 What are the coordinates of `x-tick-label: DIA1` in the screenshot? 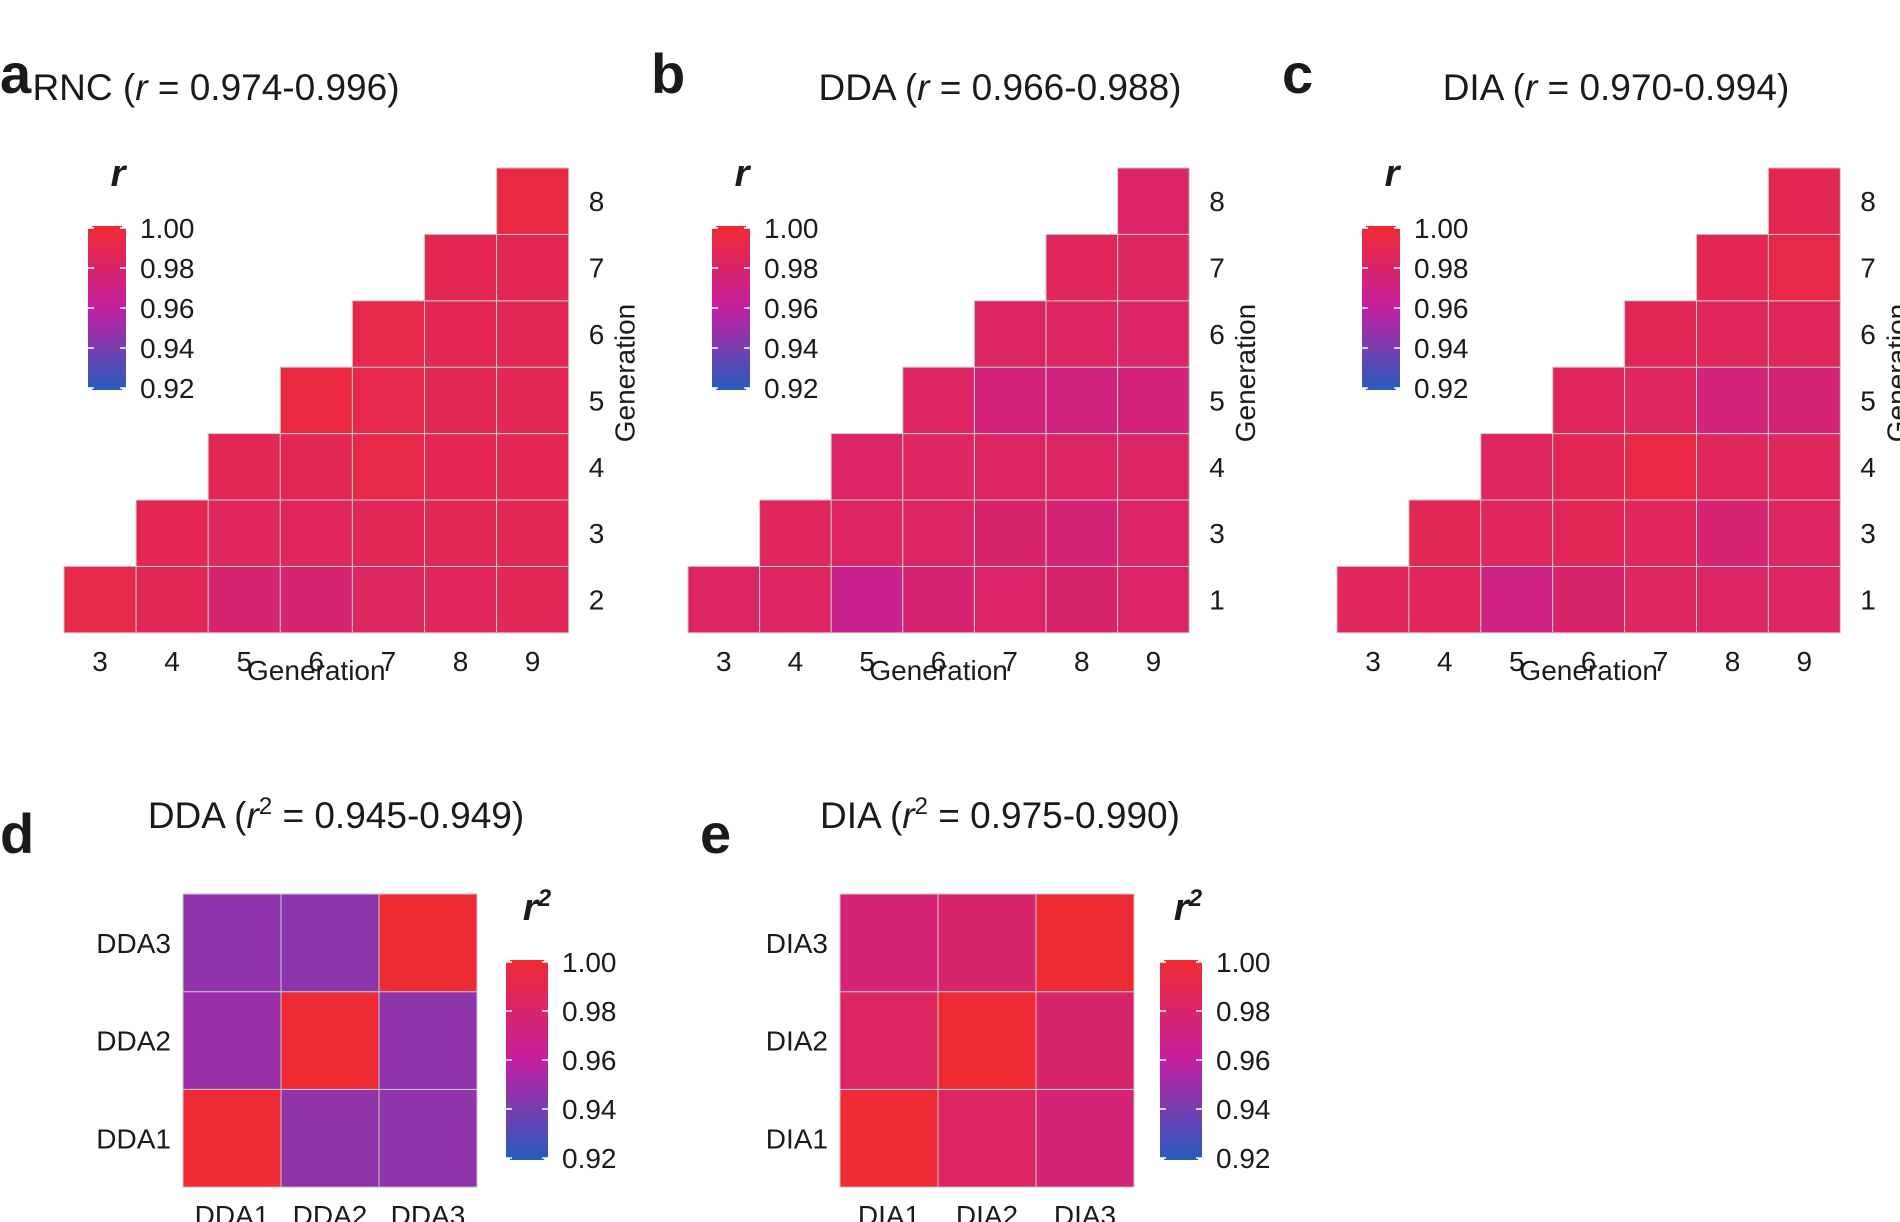 It's located at (889, 1211).